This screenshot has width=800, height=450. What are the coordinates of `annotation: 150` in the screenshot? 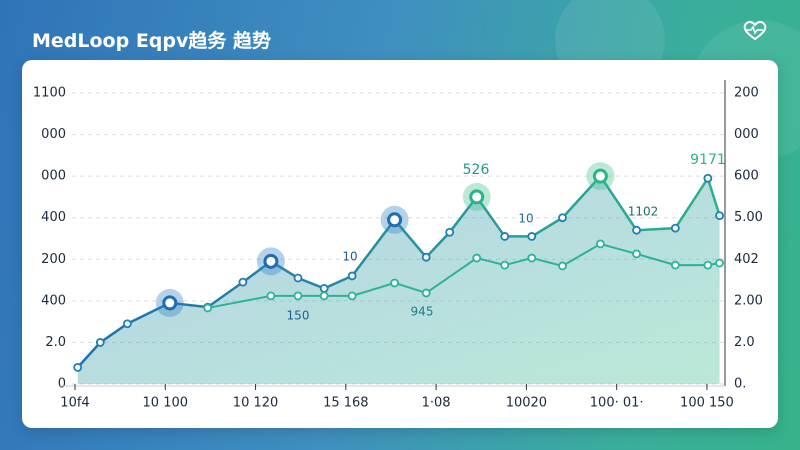 It's located at (298, 316).